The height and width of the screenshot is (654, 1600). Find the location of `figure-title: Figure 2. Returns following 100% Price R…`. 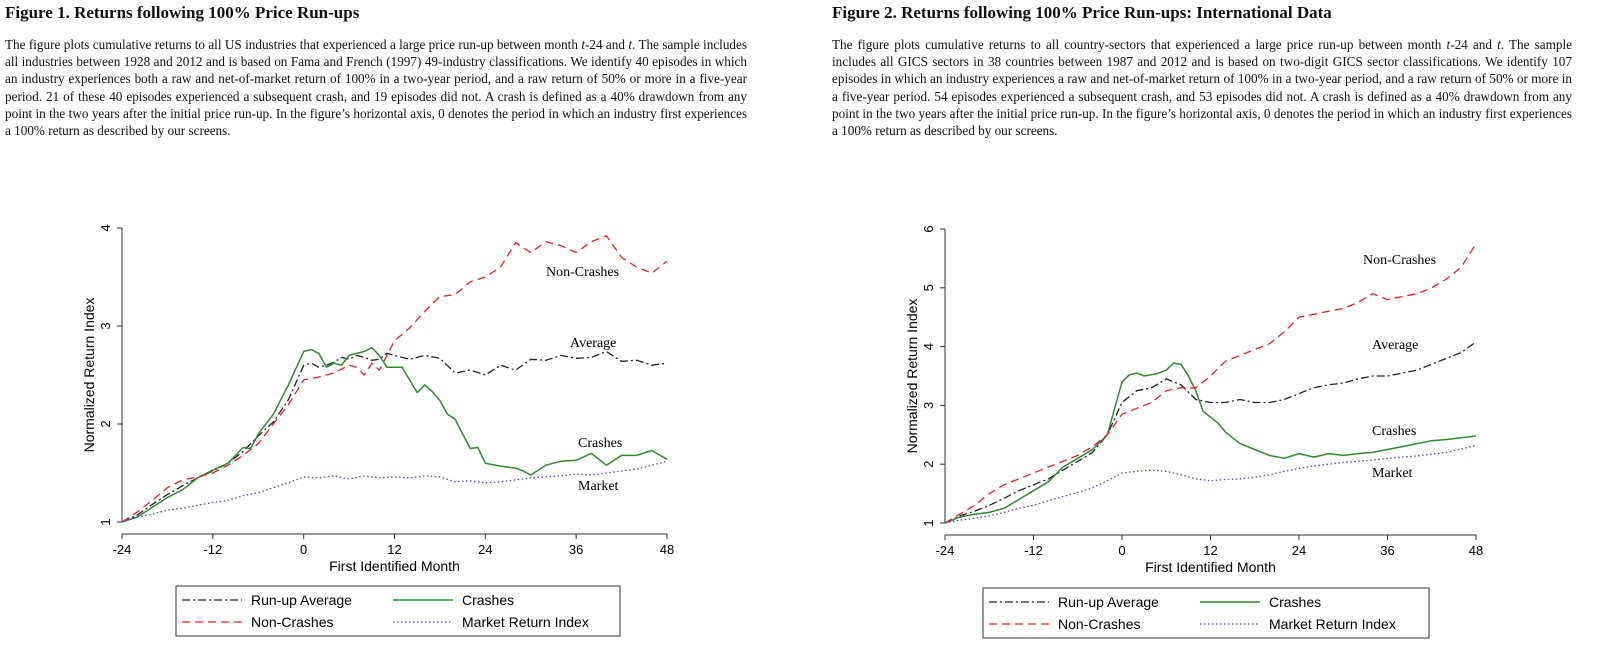

figure-title: Figure 2. Returns following 100% Price R… is located at coordinates (1082, 12).